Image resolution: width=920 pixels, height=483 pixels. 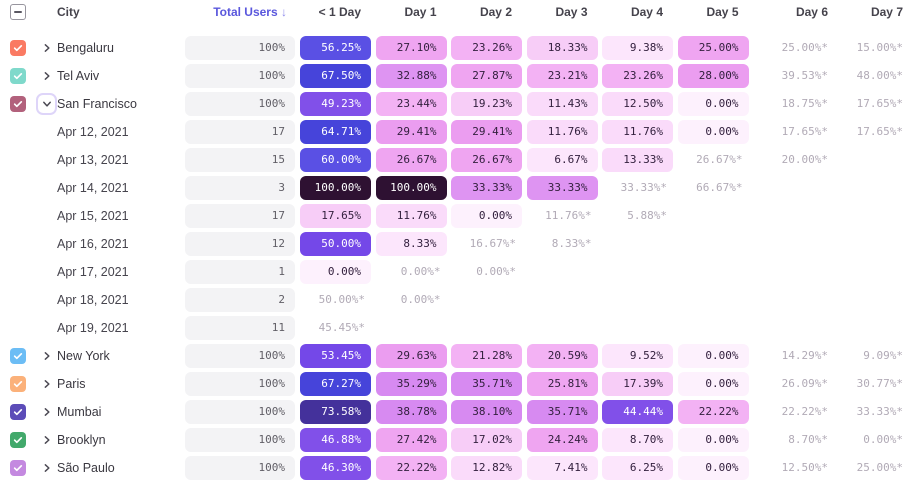 What do you see at coordinates (790, 160) in the screenshot?
I see `day-cell: 20.00%*` at bounding box center [790, 160].